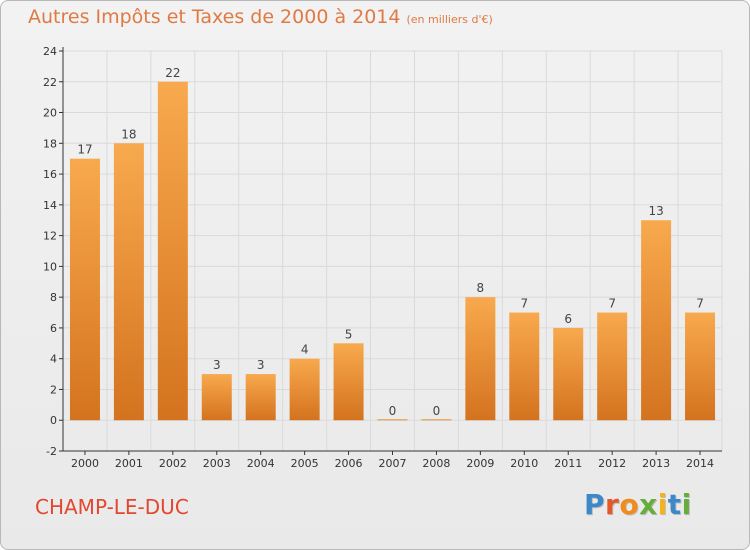 This screenshot has width=750, height=550. What do you see at coordinates (50, 82) in the screenshot?
I see `y-tick-label: 22` at bounding box center [50, 82].